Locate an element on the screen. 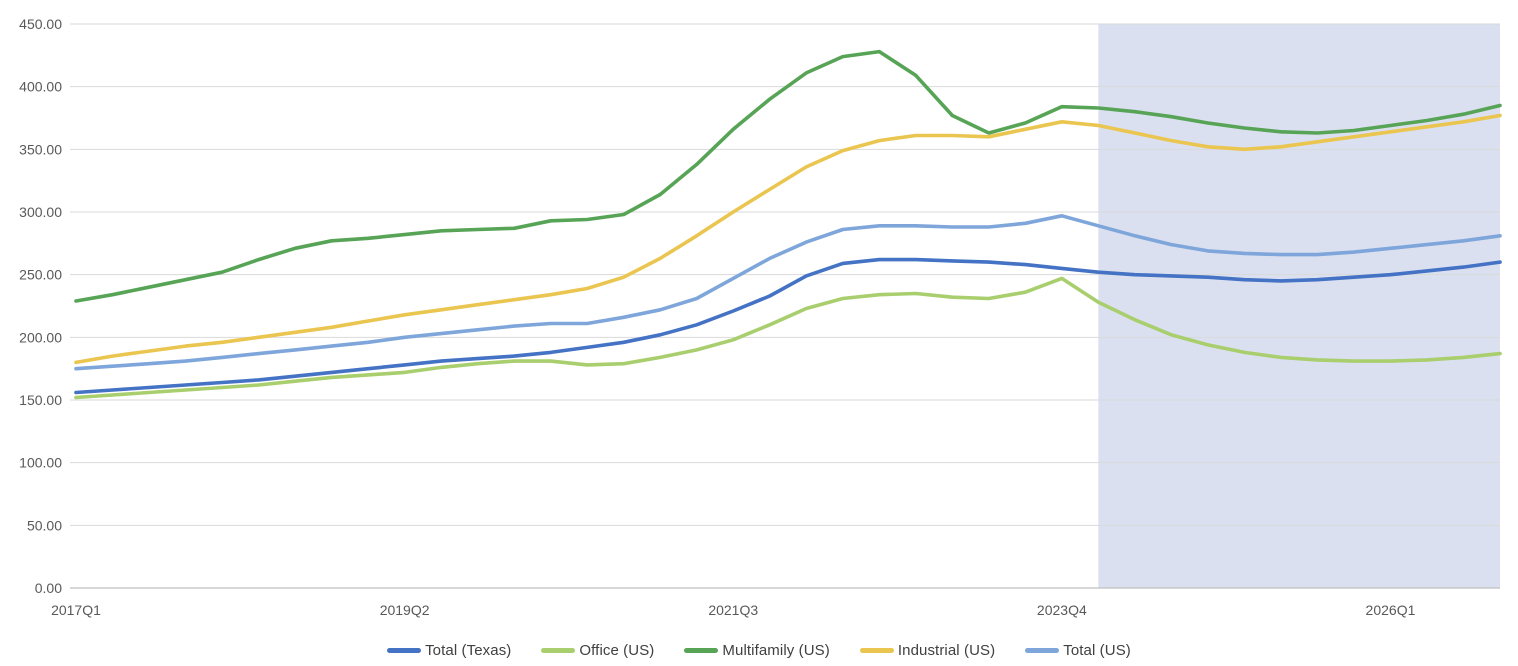 Image resolution: width=1518 pixels, height=666 pixels. legend-item-multifamily-us: Multifamily (US) is located at coordinates (757, 650).